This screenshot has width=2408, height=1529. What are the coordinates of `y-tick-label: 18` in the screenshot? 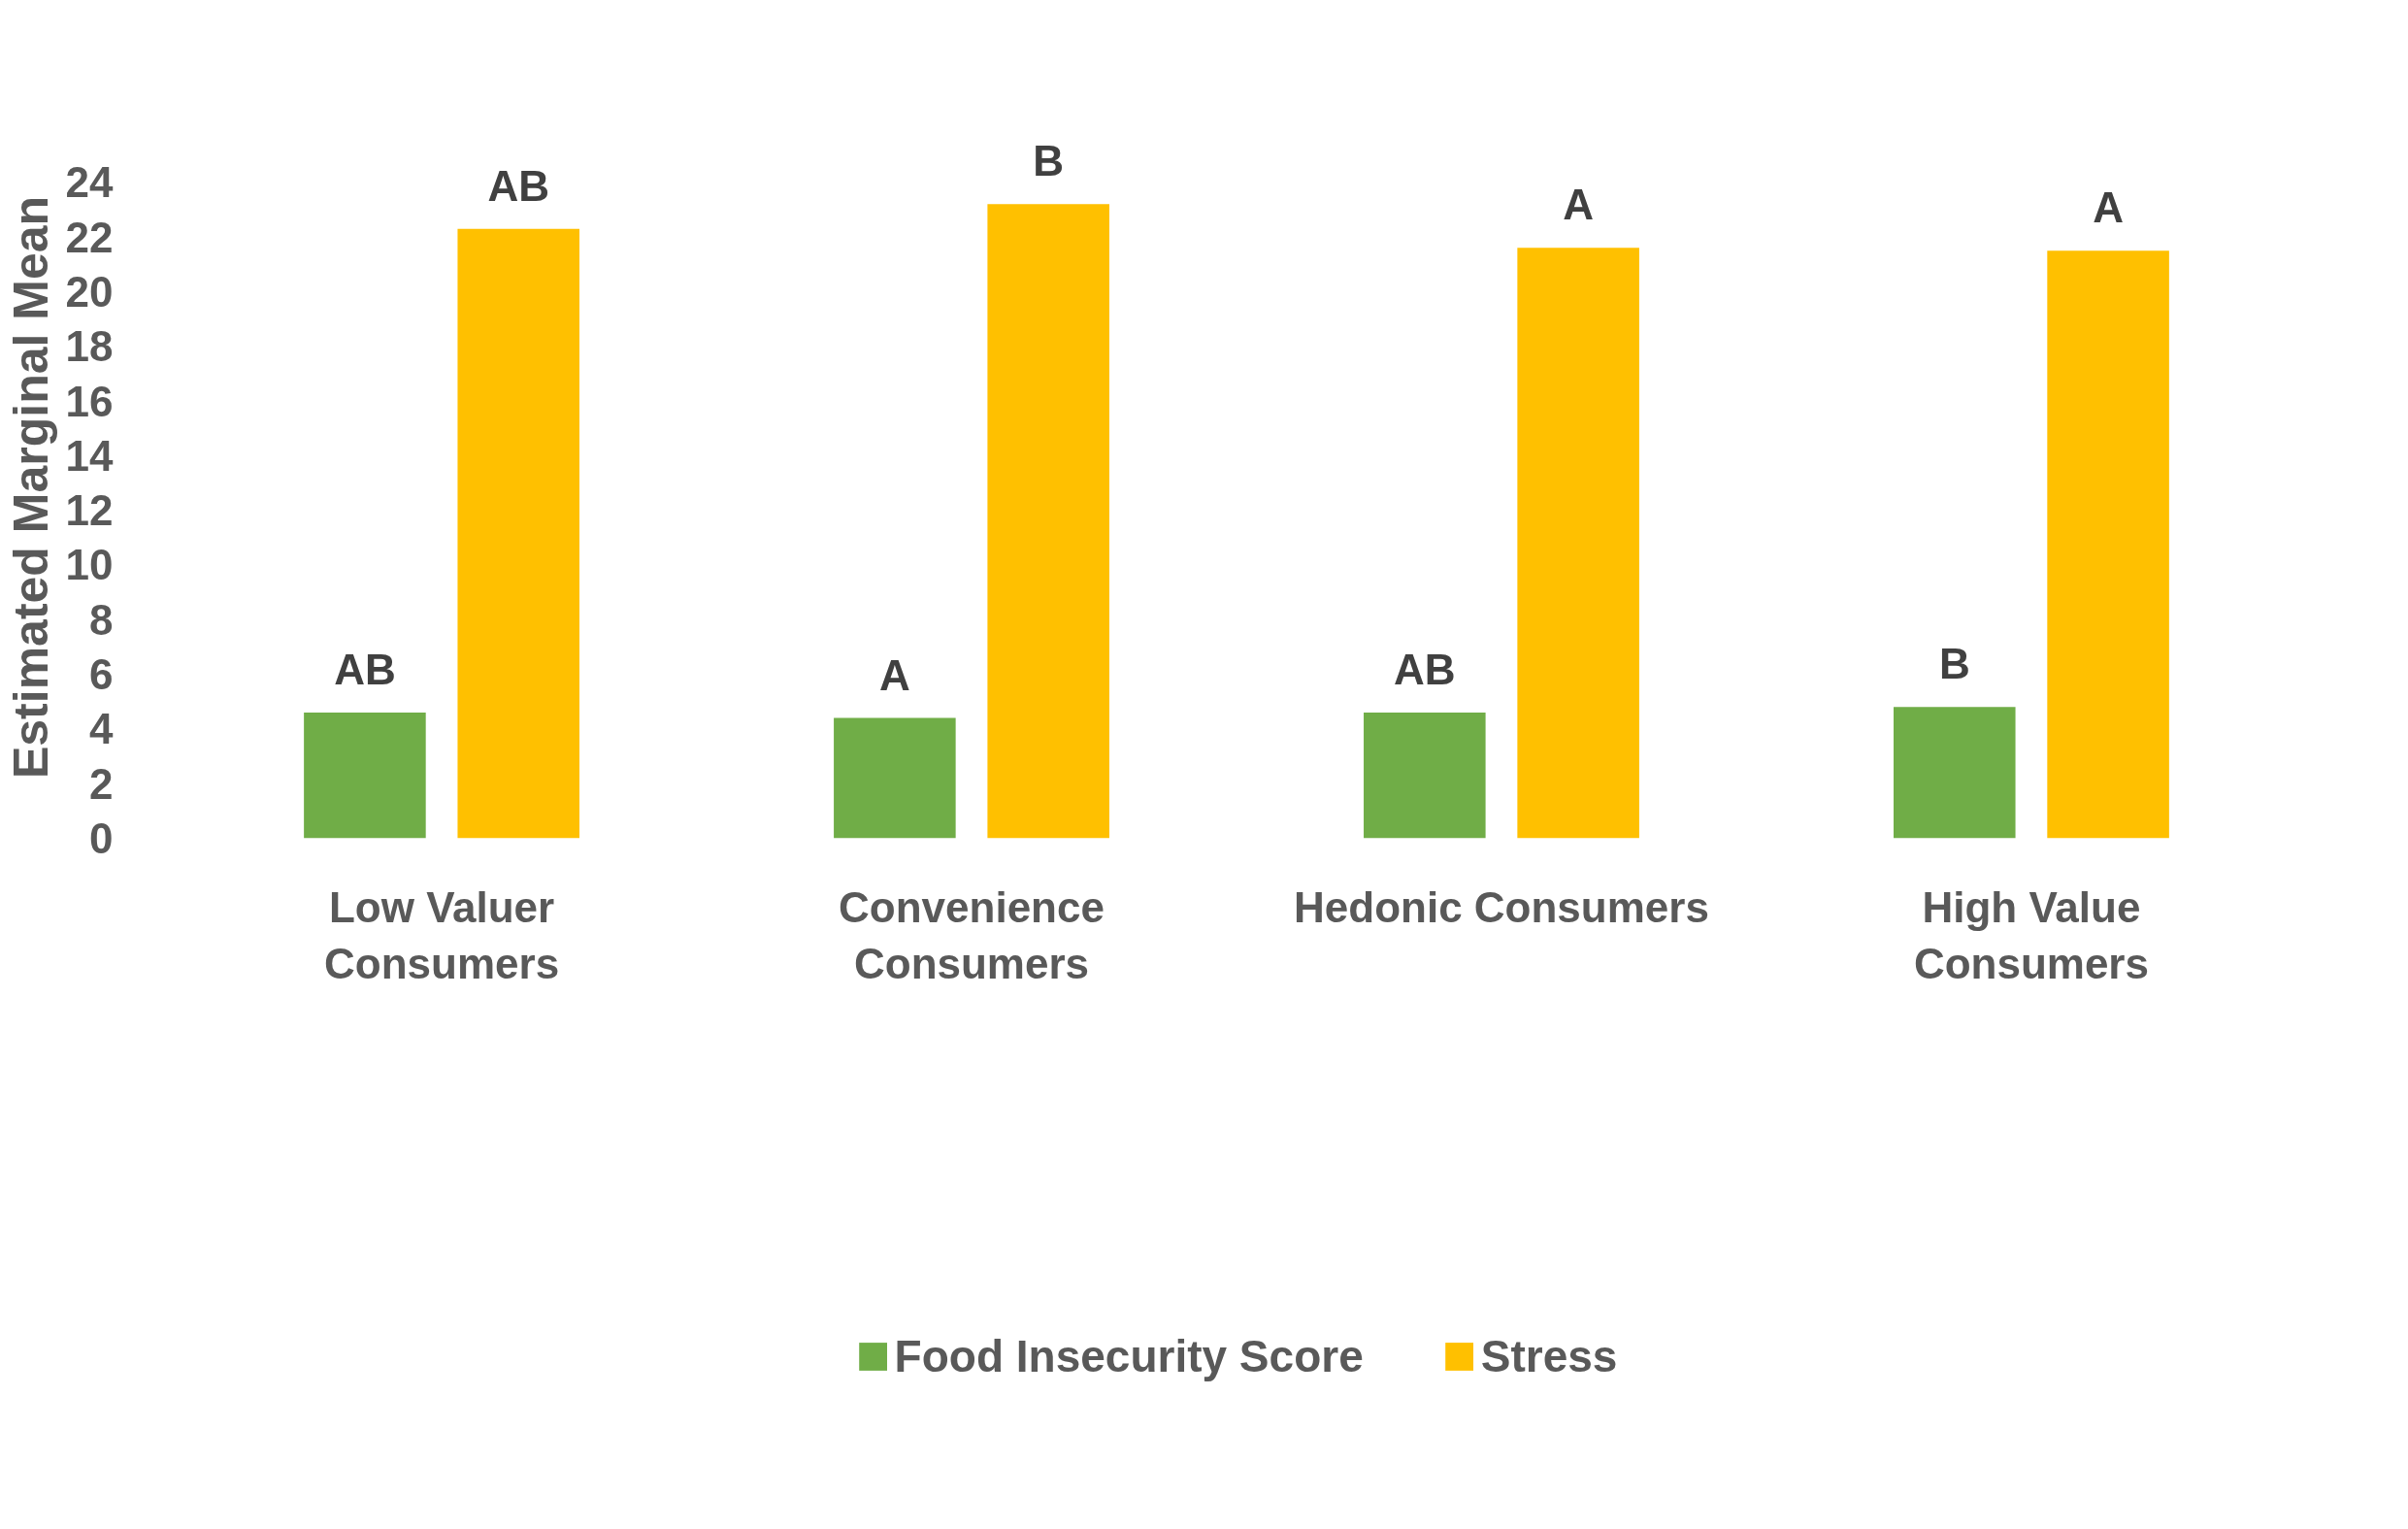 It's located at (89, 346).